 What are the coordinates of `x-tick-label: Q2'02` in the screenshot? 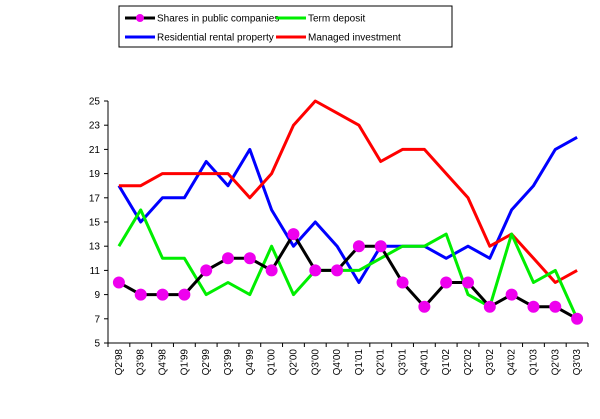 It's located at (468, 362).